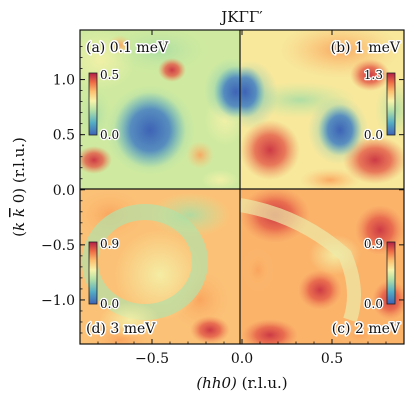 This screenshot has height=408, width=416. I want to click on colorbar-c-min: 0.0, so click(373, 304).